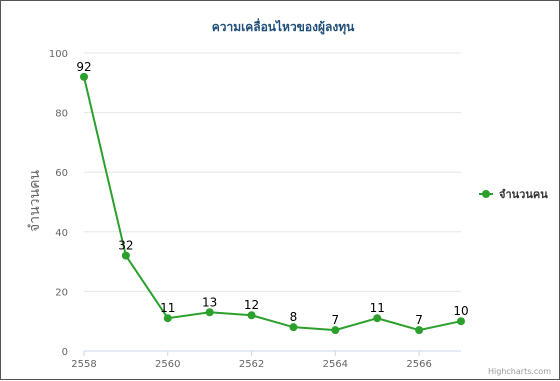 This screenshot has width=560, height=381. I want to click on data-label: 8, so click(294, 317).